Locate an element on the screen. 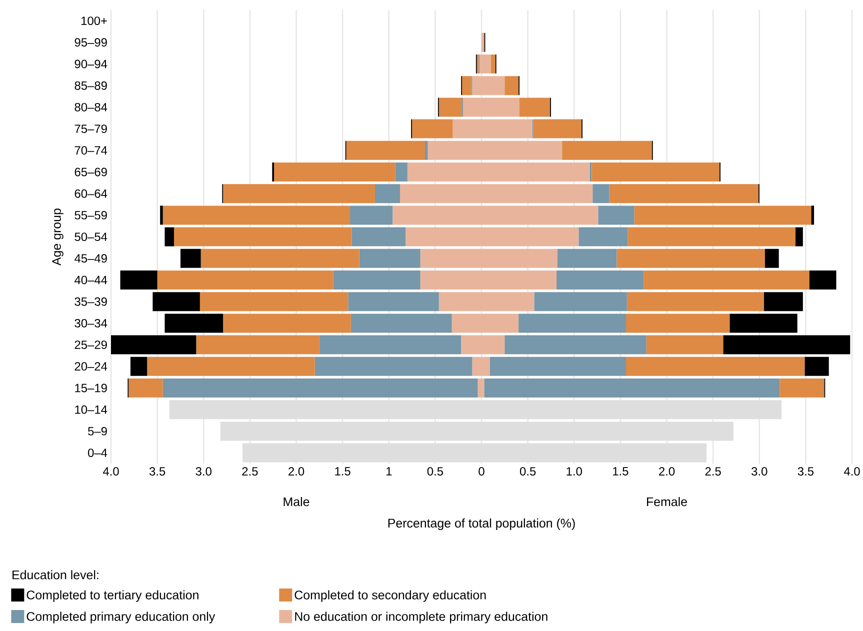 The height and width of the screenshot is (631, 863). y-tick-label: 85–89 is located at coordinates (90, 85).